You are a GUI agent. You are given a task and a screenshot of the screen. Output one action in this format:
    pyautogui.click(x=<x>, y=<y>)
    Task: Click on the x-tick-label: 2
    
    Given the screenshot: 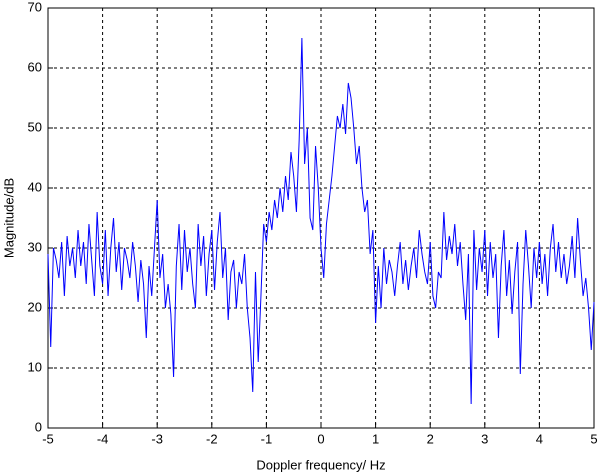 What is the action you would take?
    pyautogui.click(x=430, y=438)
    